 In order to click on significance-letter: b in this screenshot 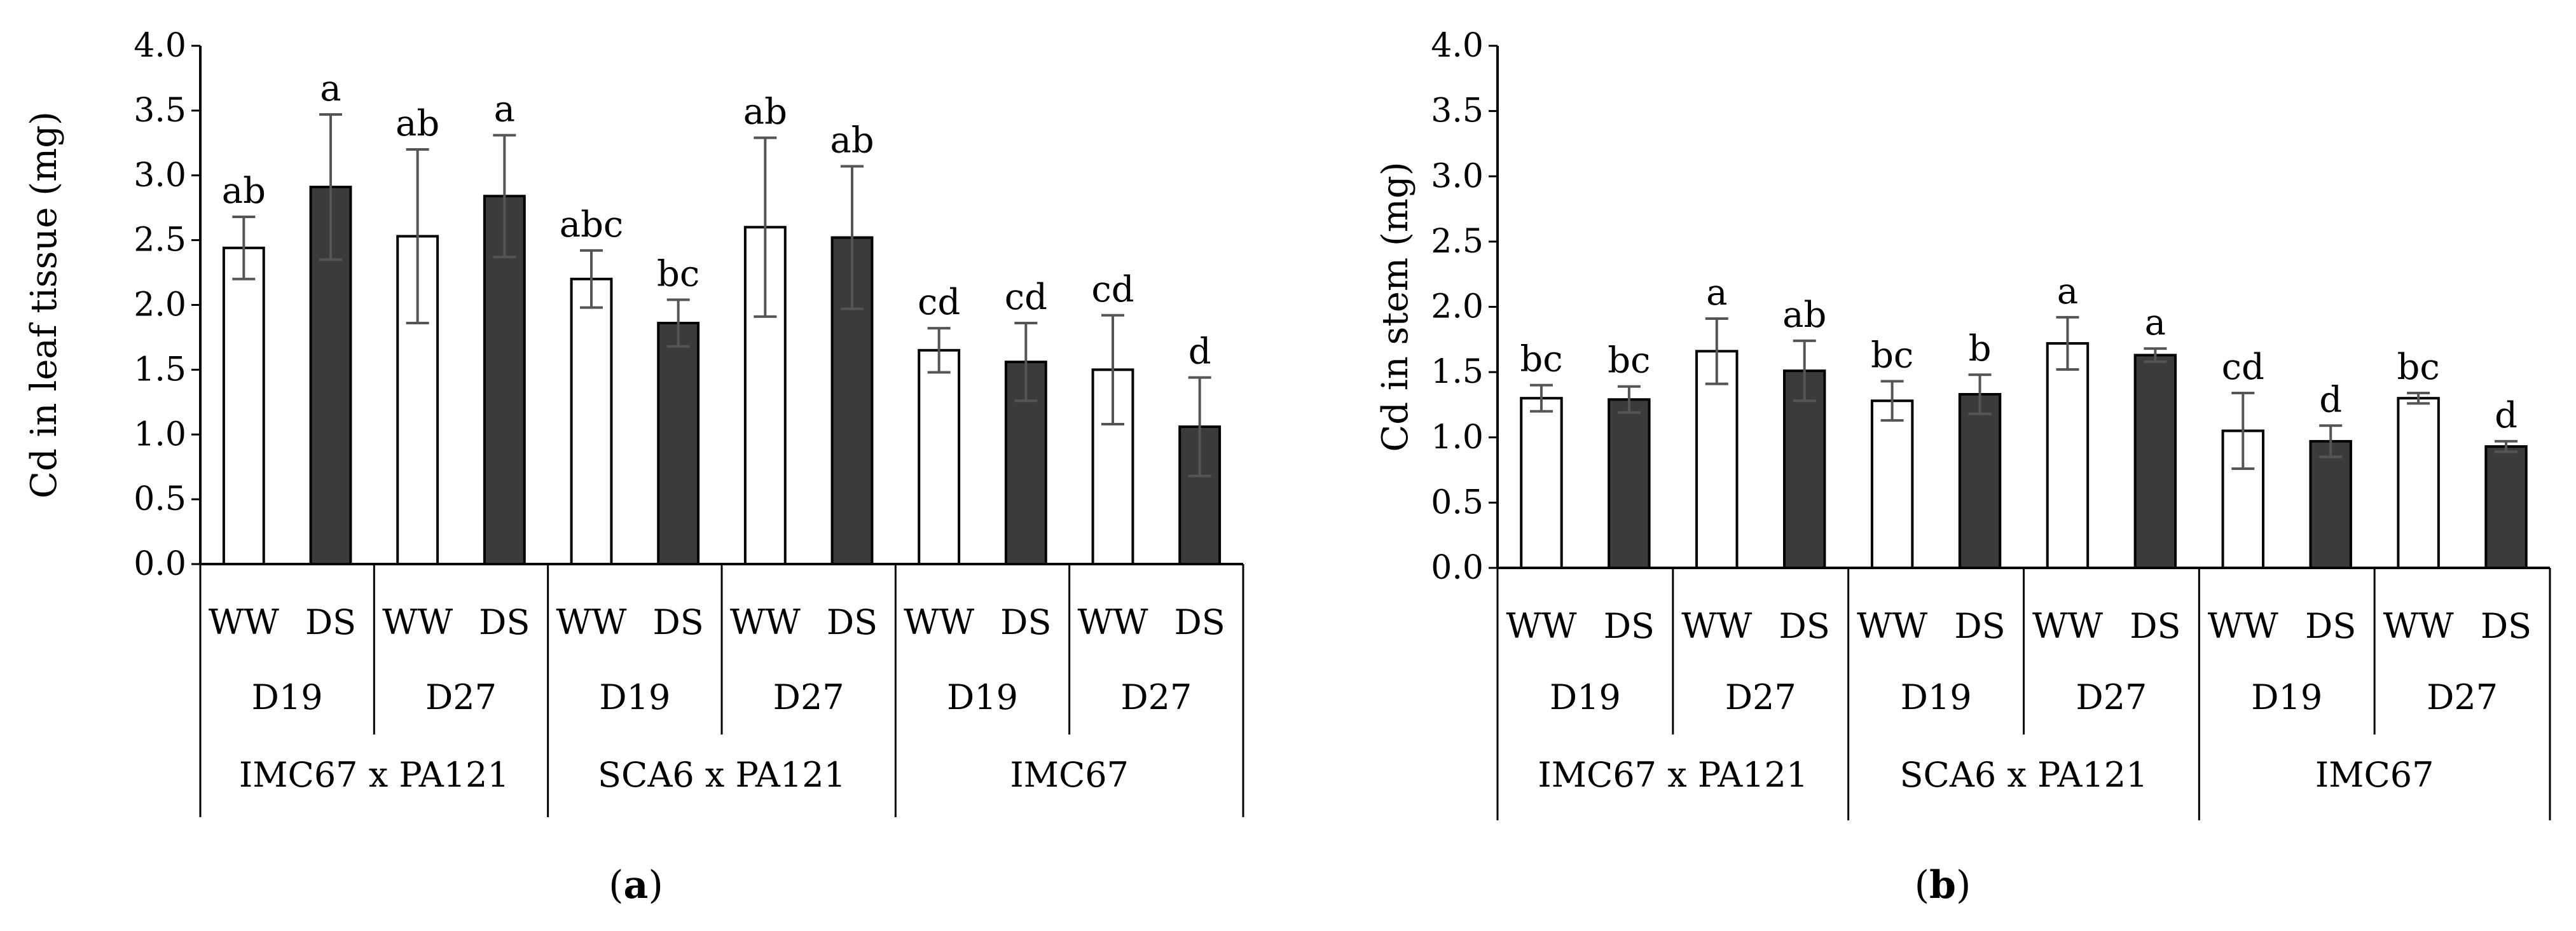, I will do `click(1981, 348)`.